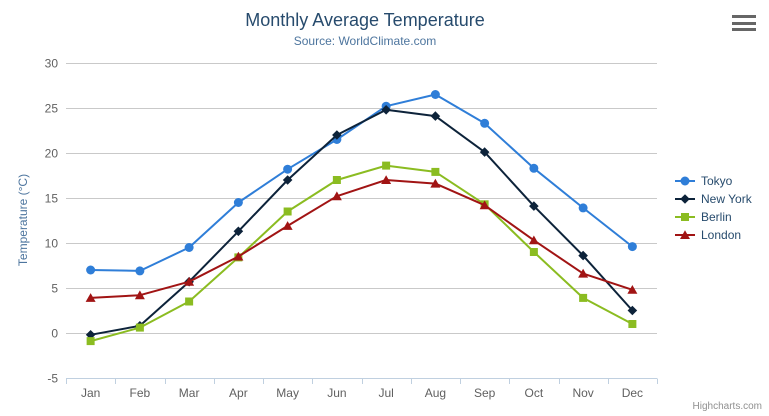  Describe the element at coordinates (632, 324) in the screenshot. I see `data-point-berlin-dec` at that location.